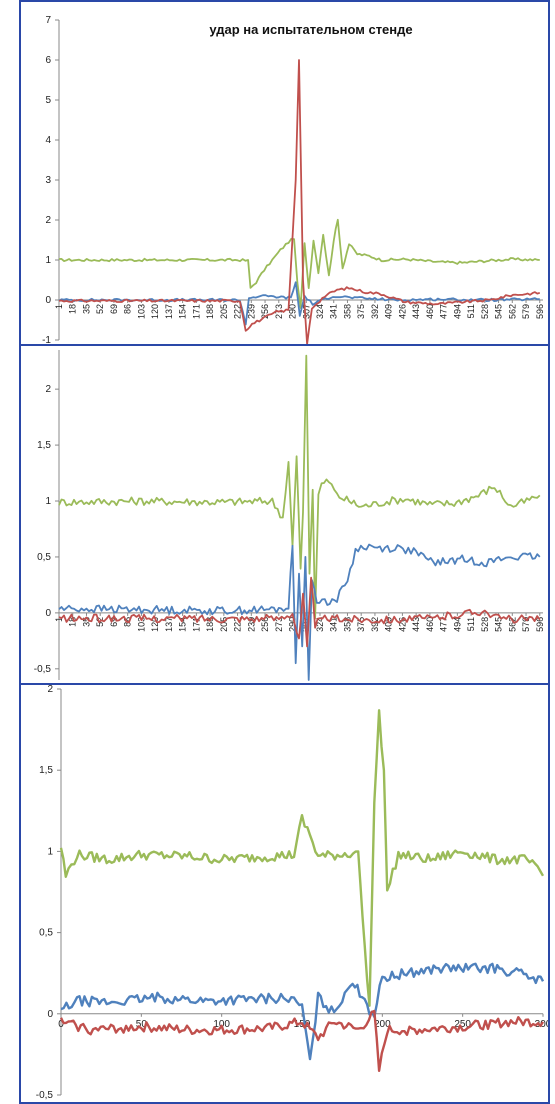  I want to click on y-tick-label: 5, so click(48, 100).